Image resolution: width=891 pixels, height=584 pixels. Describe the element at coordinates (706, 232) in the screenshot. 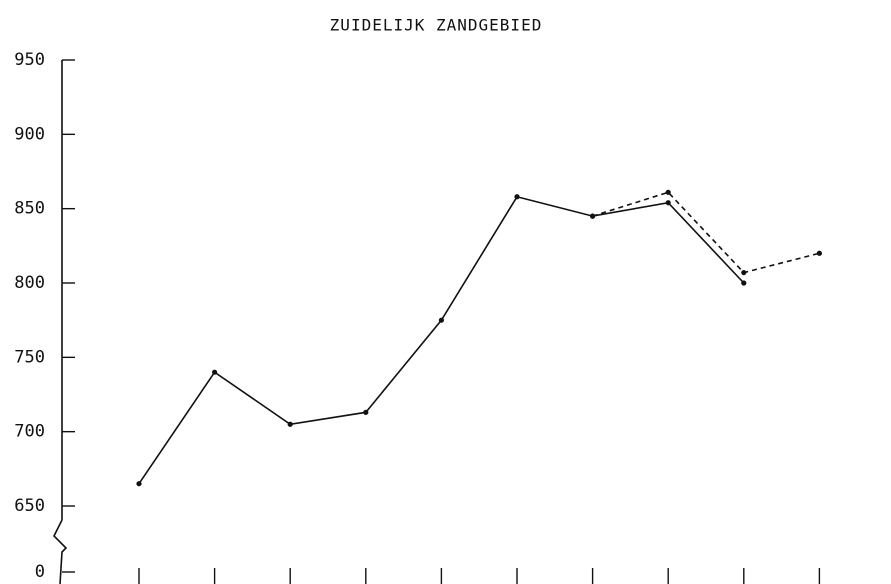

I see `line` at that location.